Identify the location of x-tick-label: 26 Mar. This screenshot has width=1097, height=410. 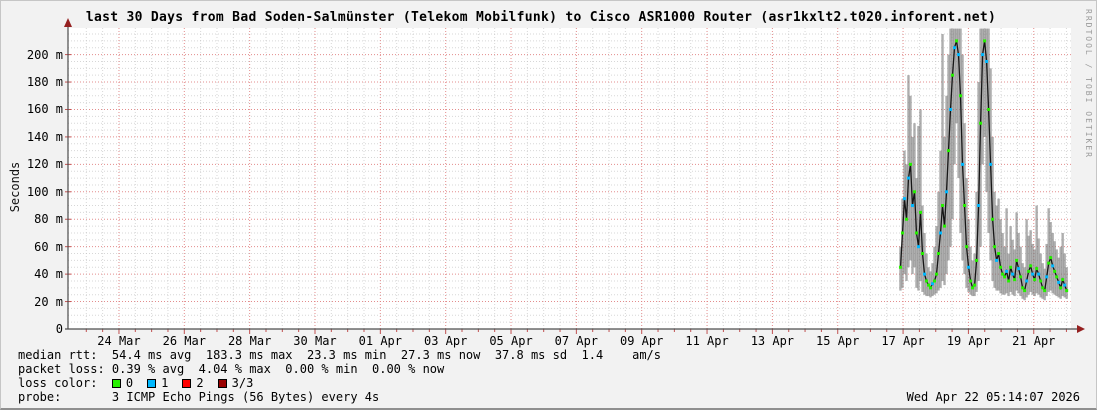
(184, 341).